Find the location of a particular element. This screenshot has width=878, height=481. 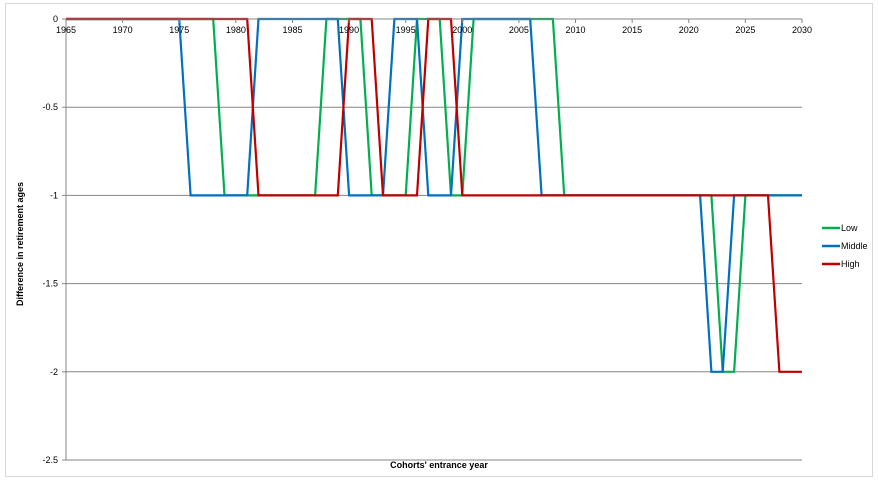

y-tick-label: 0 is located at coordinates (55, 19).